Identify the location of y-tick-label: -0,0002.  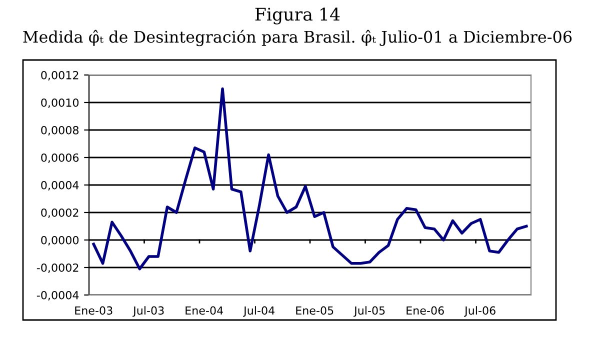
(57, 268).